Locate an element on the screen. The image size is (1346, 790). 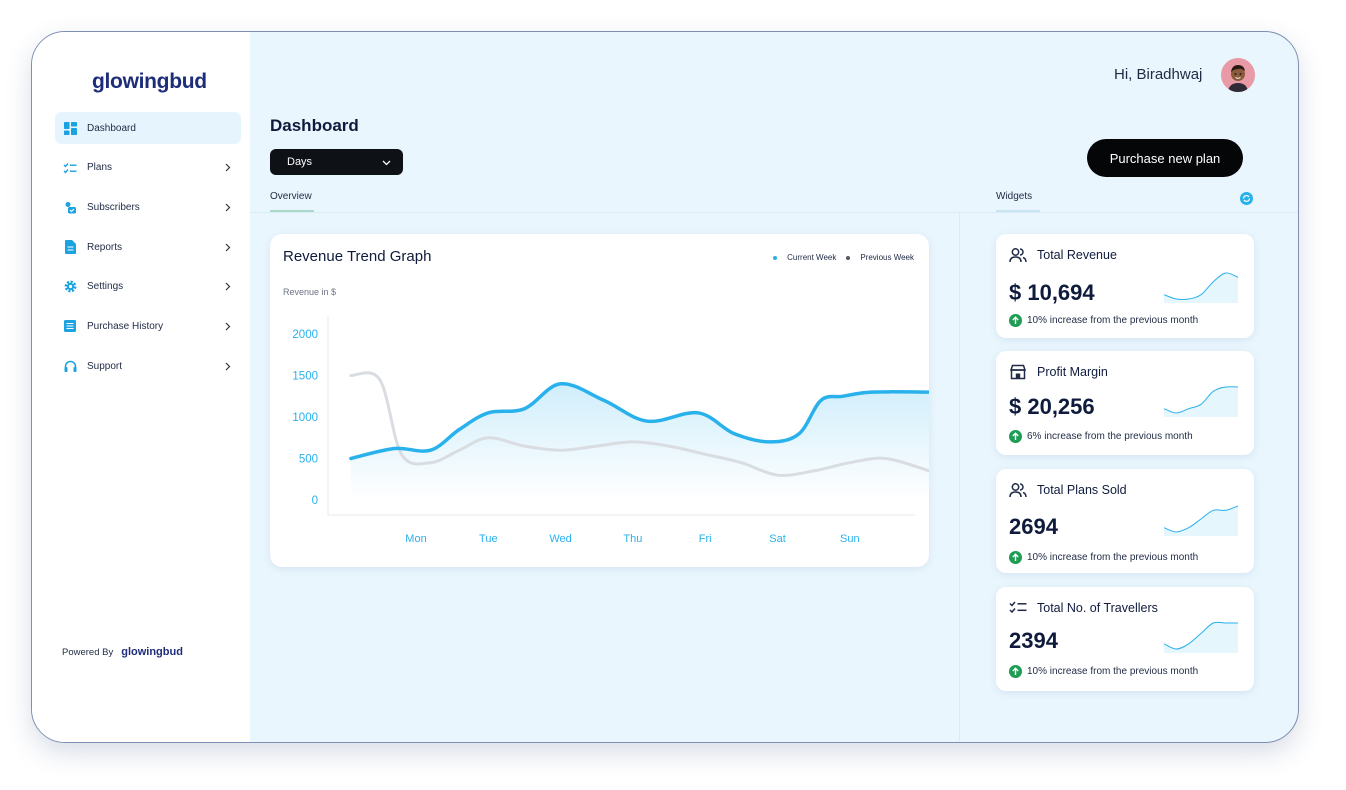
tab-overview: Overview is located at coordinates (291, 196).